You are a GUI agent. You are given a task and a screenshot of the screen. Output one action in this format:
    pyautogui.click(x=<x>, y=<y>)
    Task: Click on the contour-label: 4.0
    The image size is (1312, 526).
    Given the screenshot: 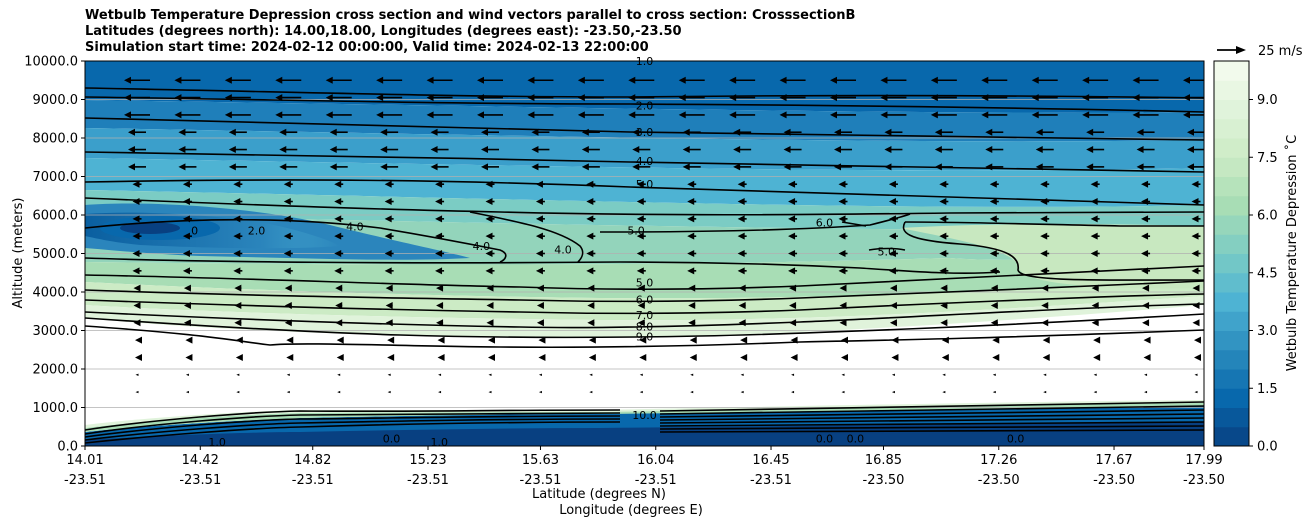 What is the action you would take?
    pyautogui.click(x=355, y=227)
    